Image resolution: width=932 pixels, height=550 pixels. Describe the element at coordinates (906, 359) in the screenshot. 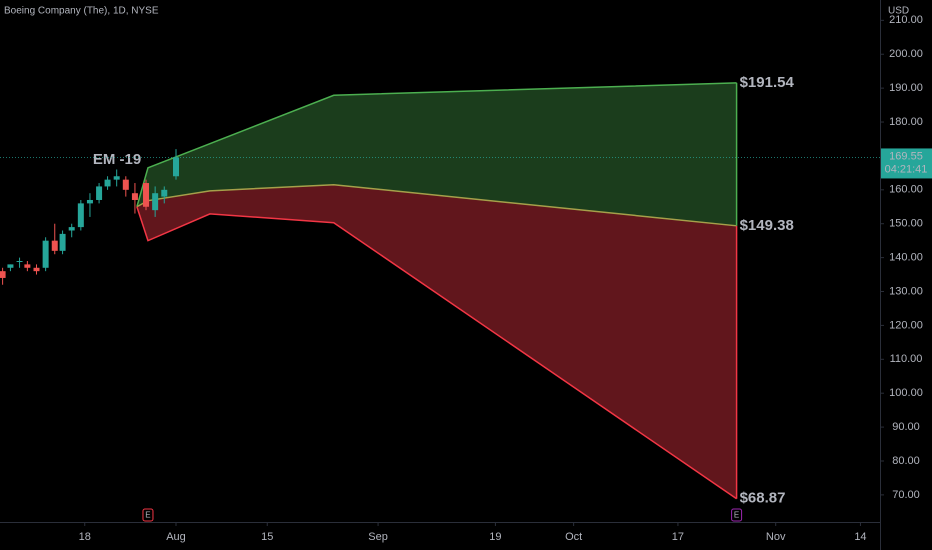

I see `y-tick-label: 110.00` at that location.